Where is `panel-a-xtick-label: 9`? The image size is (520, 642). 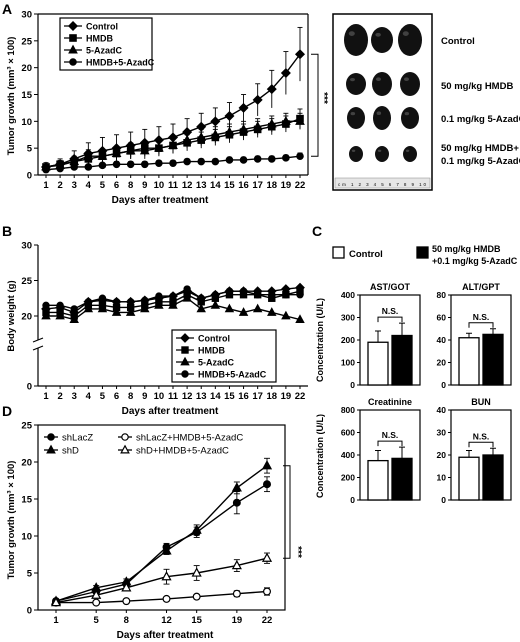
panel-a-xtick-label: 9 is located at coordinates (144, 185).